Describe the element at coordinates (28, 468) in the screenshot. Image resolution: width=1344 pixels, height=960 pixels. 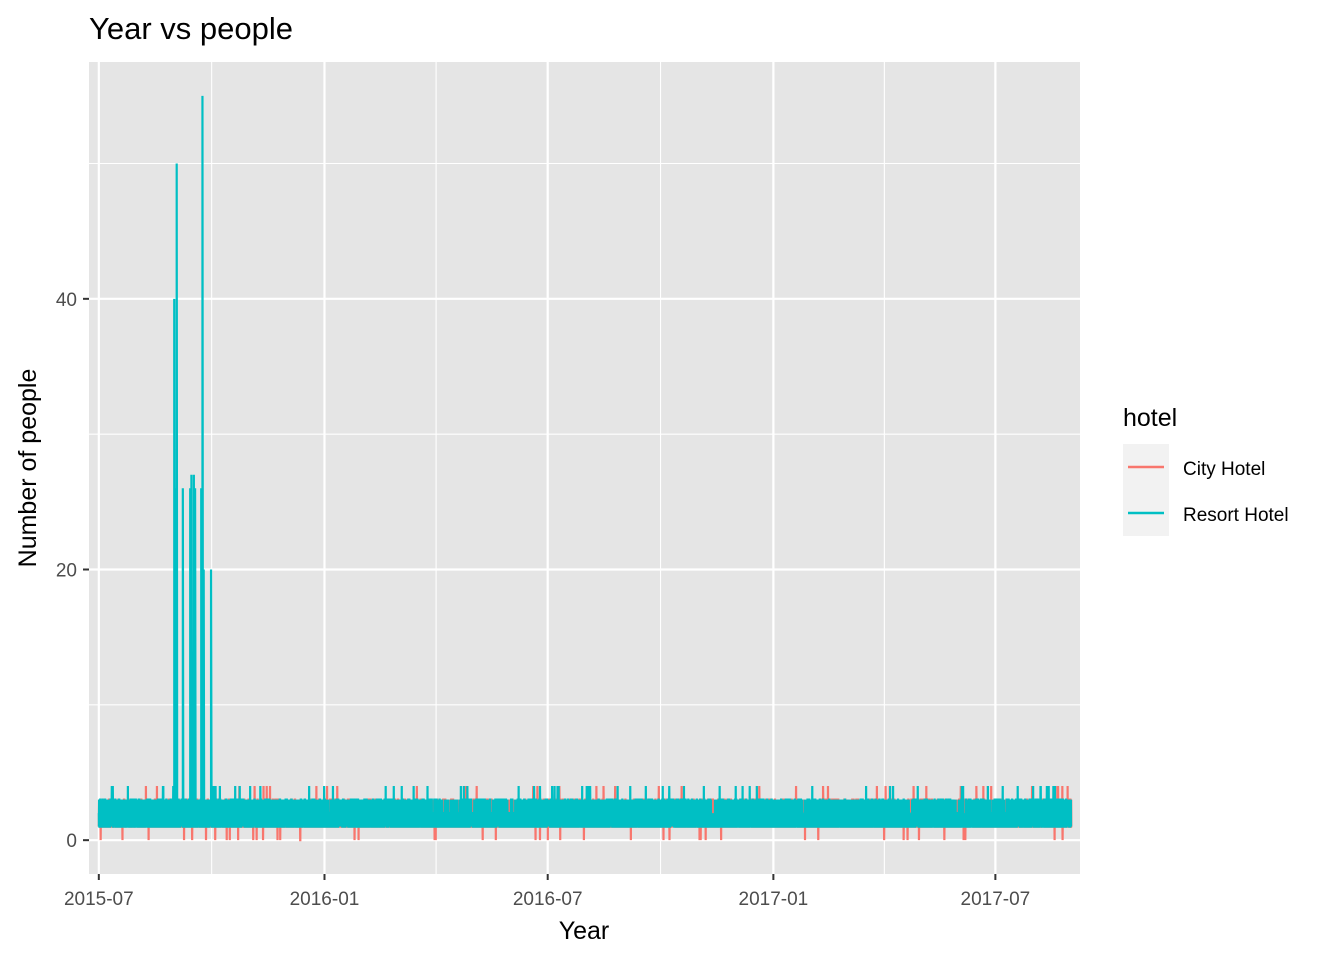
I see `y-axis-title: Number of people` at that location.